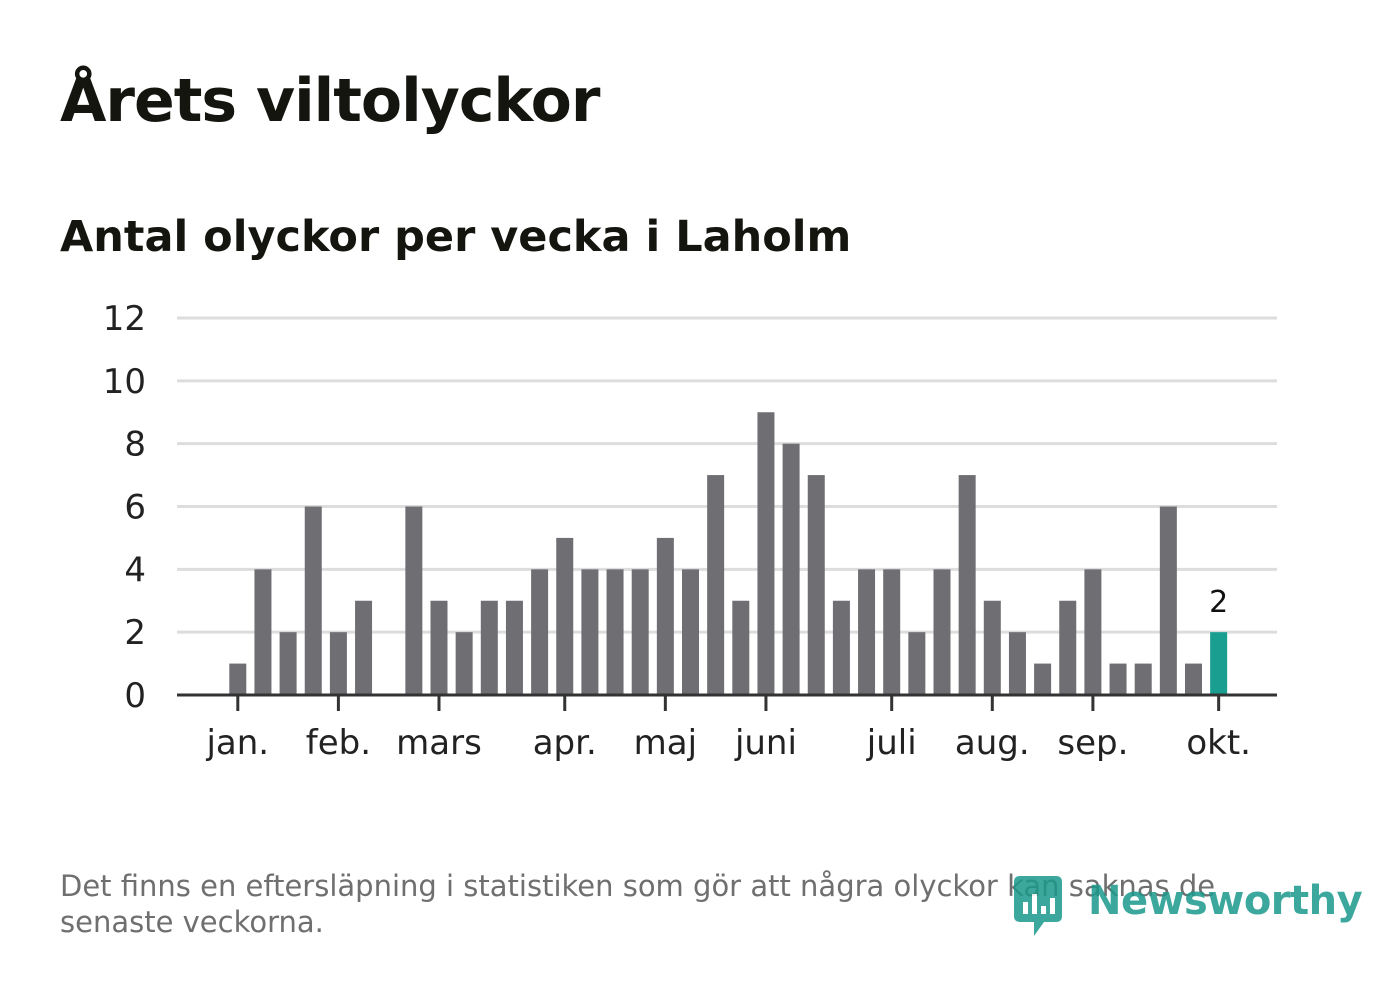 This screenshot has height=999, width=1382. I want to click on x-tick-label: maj, so click(665, 743).